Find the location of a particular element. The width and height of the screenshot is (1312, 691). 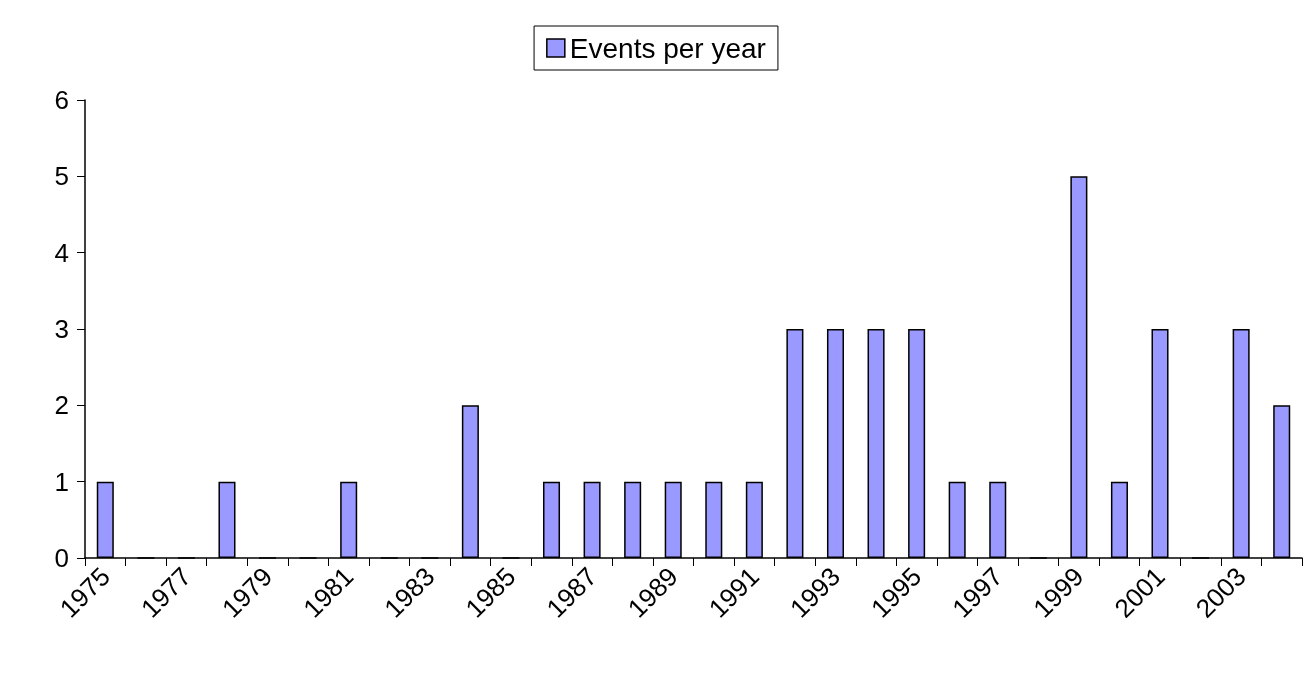

y-tick-label: 0 is located at coordinates (61, 558).